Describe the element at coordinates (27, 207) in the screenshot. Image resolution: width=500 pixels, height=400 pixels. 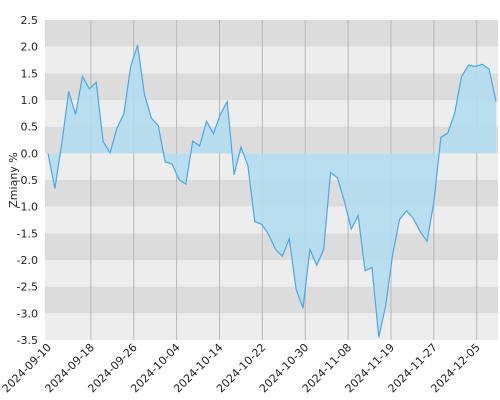
I see `y-tick-label: -1.0` at that location.